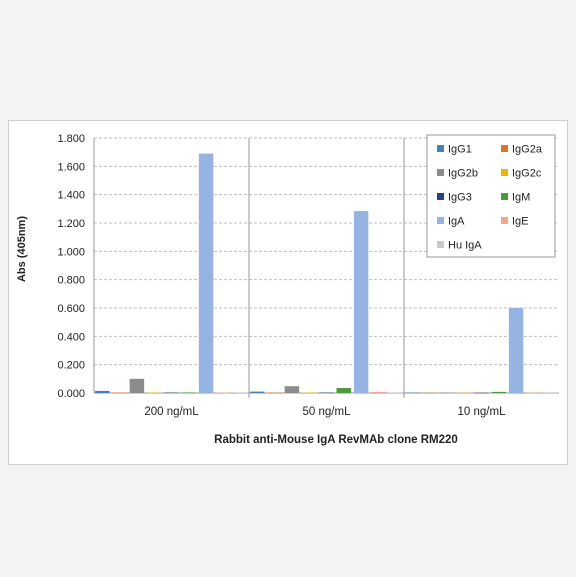 Image resolution: width=576 pixels, height=577 pixels. What do you see at coordinates (327, 412) in the screenshot?
I see `x-category-label: 50 ng/mL` at bounding box center [327, 412].